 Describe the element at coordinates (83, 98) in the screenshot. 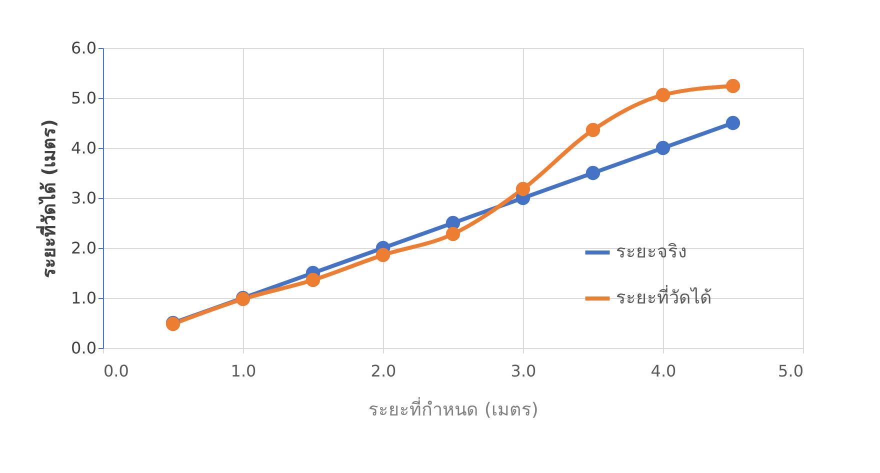

I see `y-tick-label: 5.0` at that location.